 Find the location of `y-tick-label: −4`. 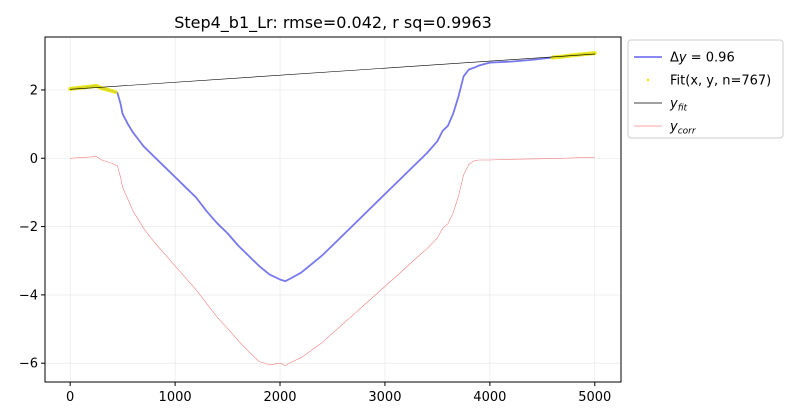

y-tick-label: −4 is located at coordinates (28, 295).